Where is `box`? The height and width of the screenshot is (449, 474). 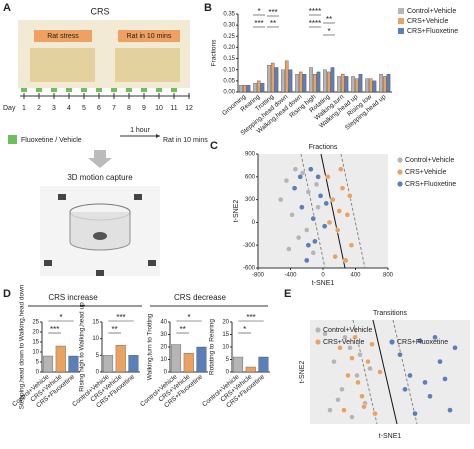 box is located at coordinates (63, 36).